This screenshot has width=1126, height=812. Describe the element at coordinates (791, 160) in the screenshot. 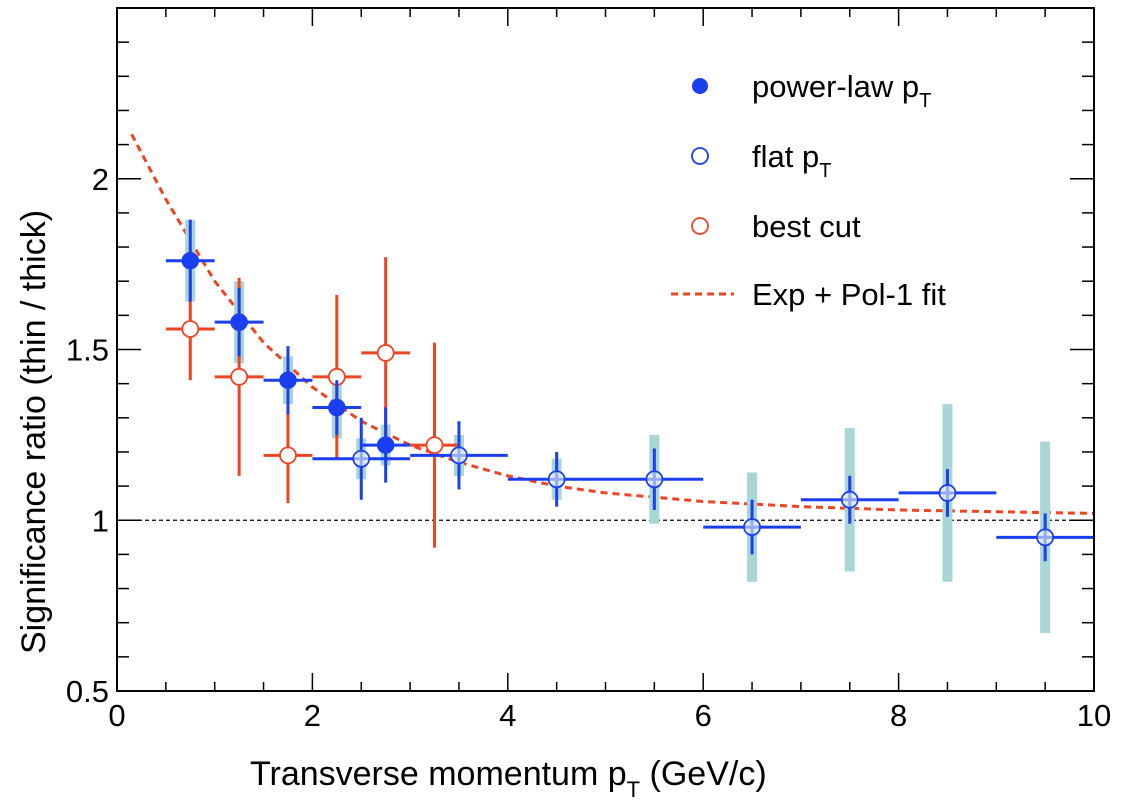

I see `legend-label: flat pT` at that location.